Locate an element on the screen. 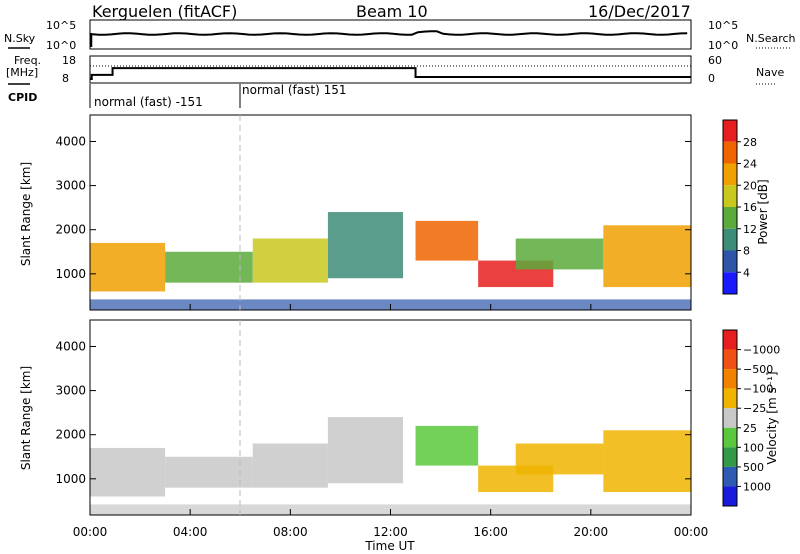 The image size is (800, 554). x-tick-label: 12:00 is located at coordinates (390, 532).